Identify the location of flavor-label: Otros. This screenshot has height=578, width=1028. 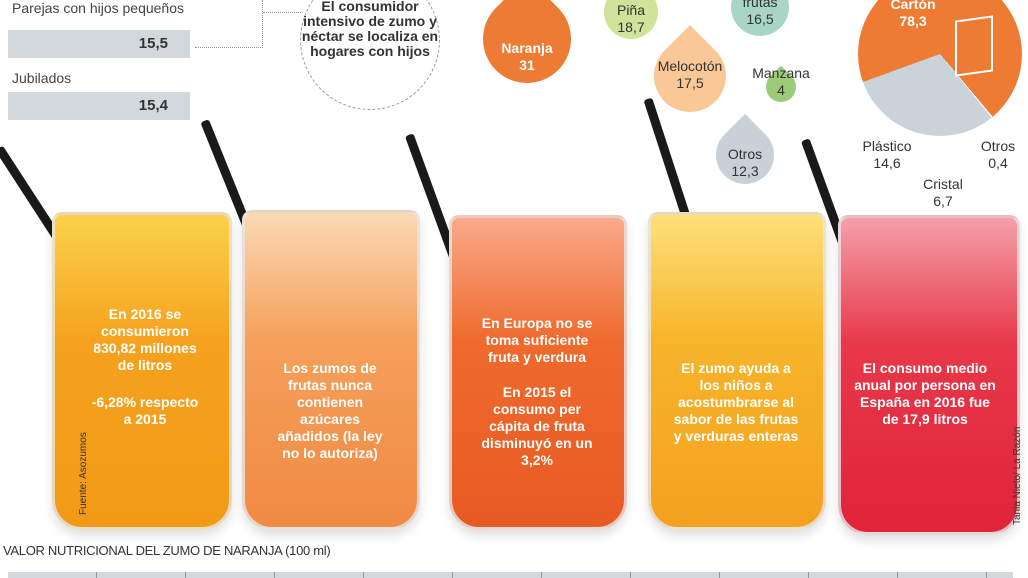
(745, 154).